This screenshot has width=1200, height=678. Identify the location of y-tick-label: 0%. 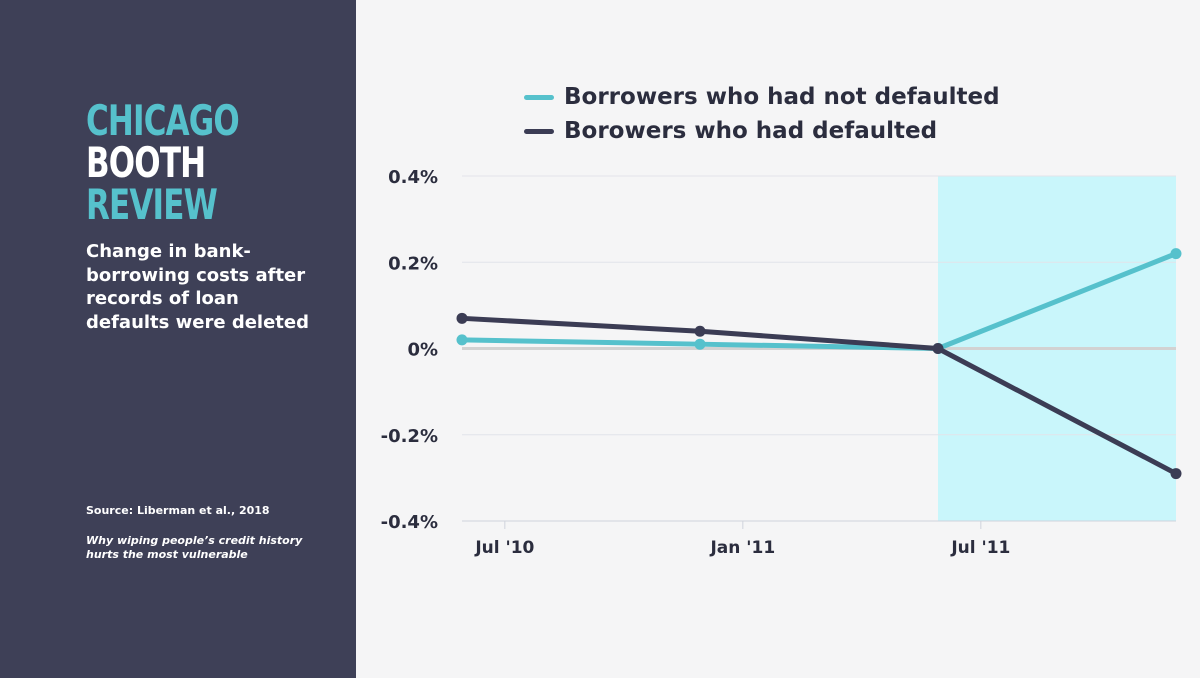
(422, 350).